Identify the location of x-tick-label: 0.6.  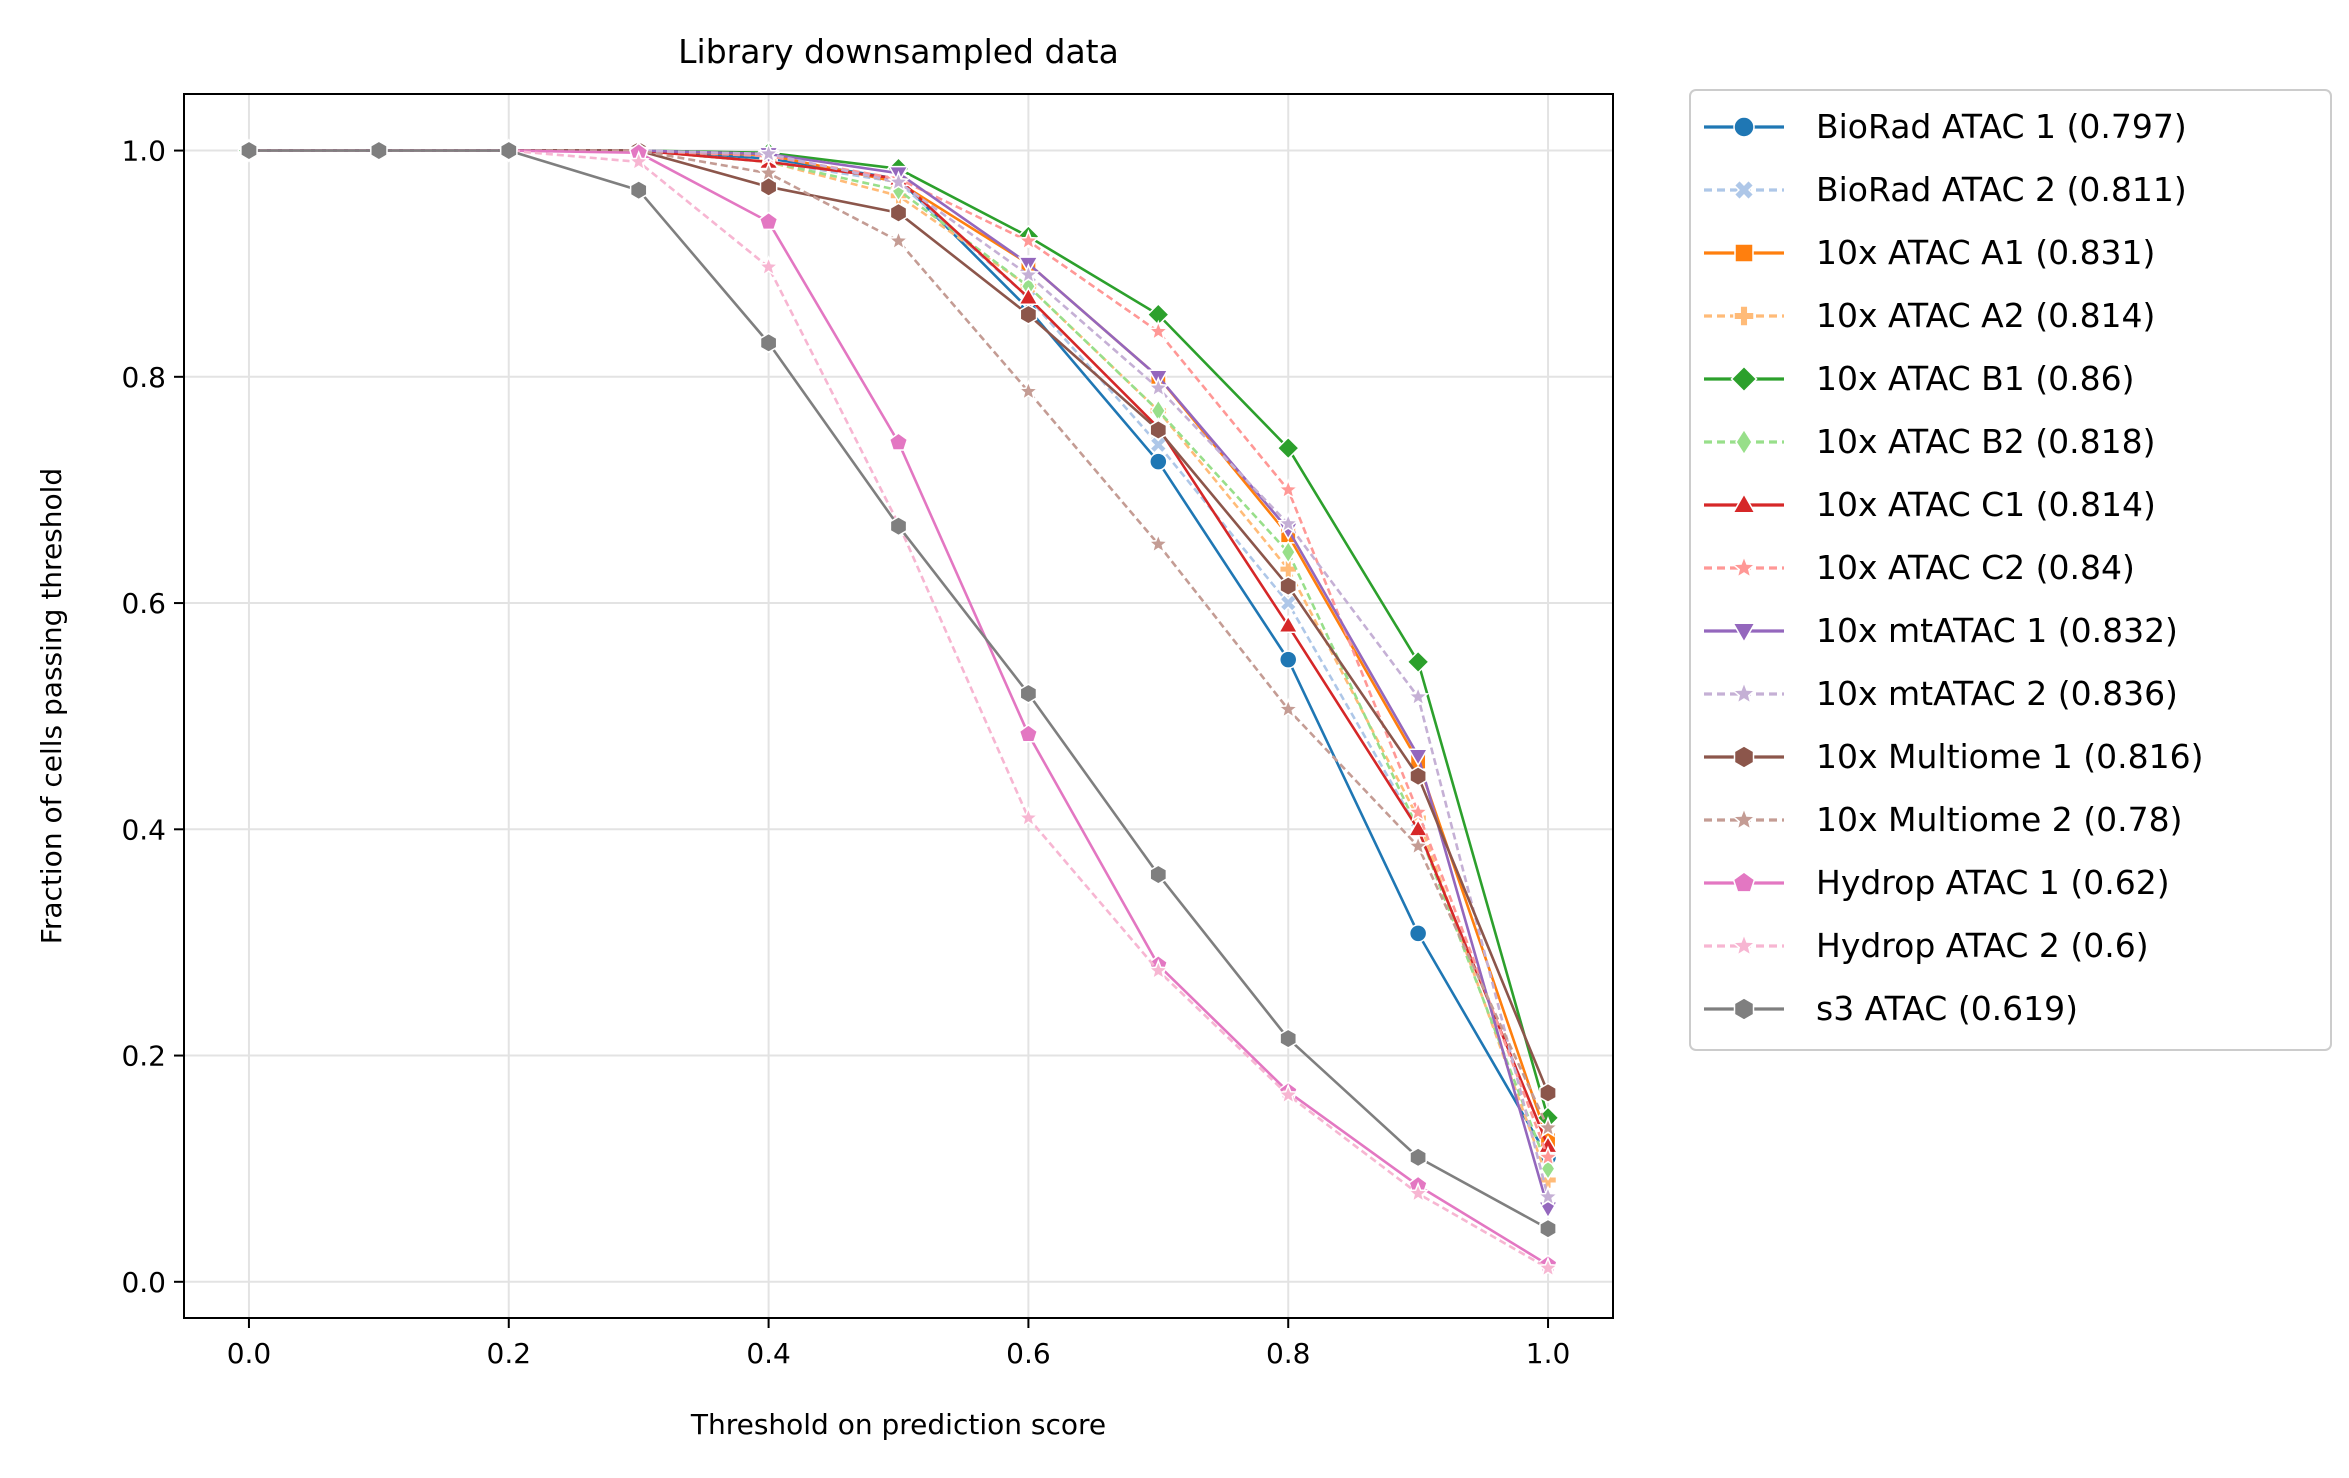
(1028, 1353).